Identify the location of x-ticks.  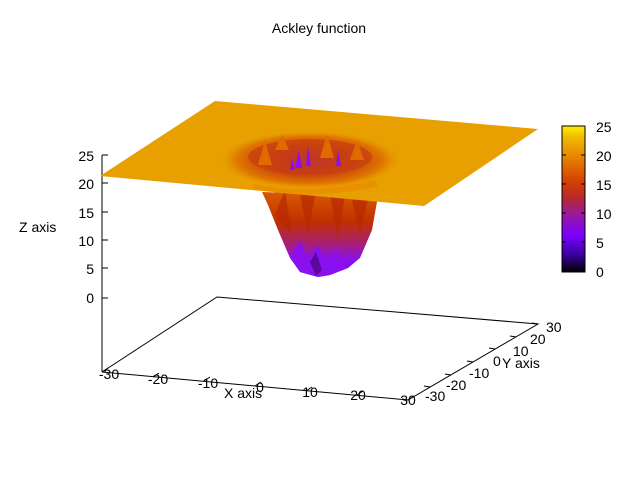
(258, 384).